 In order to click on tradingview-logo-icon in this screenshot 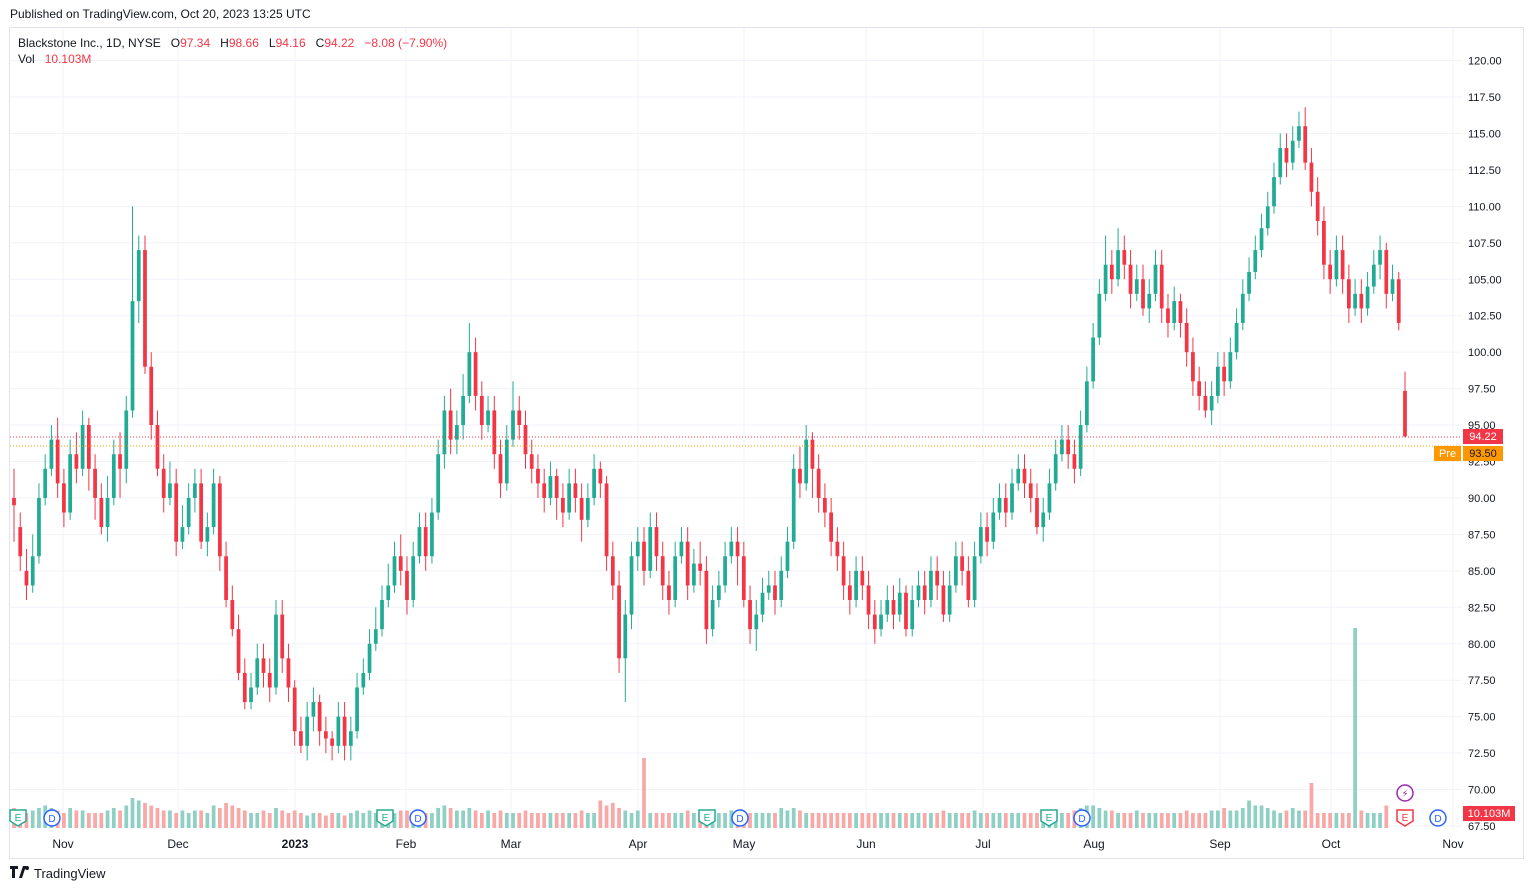, I will do `click(20, 873)`.